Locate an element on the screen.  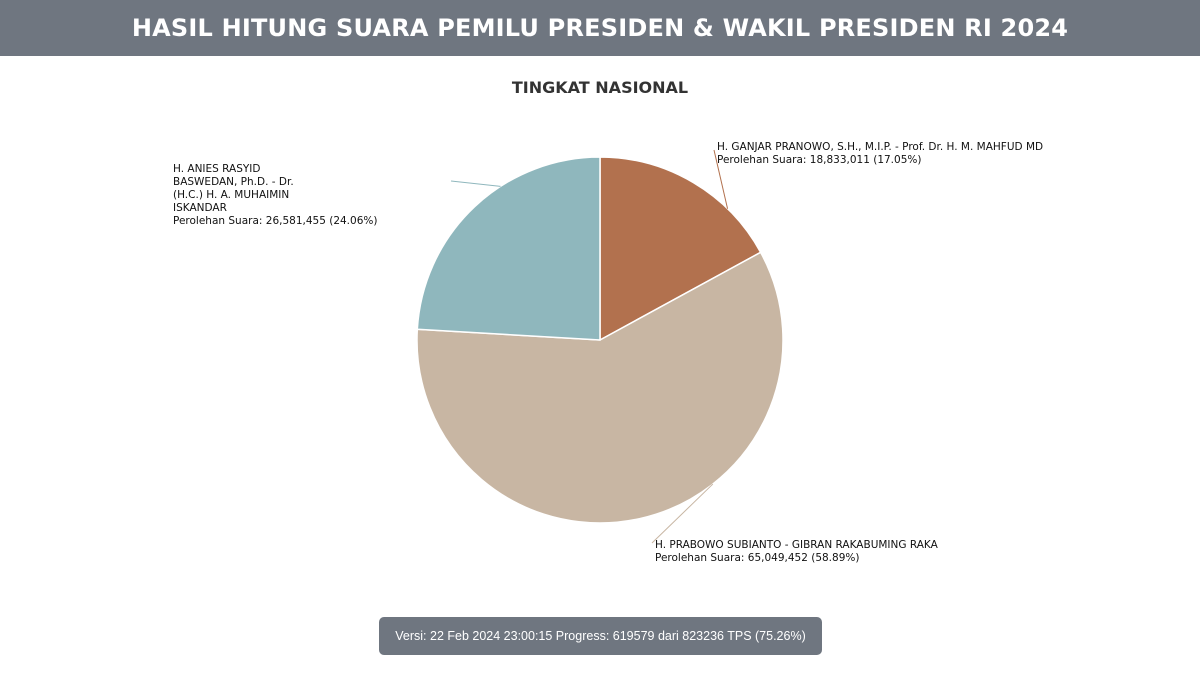
slice-label-votes: Perolehan Suara: 18,833,011 (17.05%) is located at coordinates (819, 160).